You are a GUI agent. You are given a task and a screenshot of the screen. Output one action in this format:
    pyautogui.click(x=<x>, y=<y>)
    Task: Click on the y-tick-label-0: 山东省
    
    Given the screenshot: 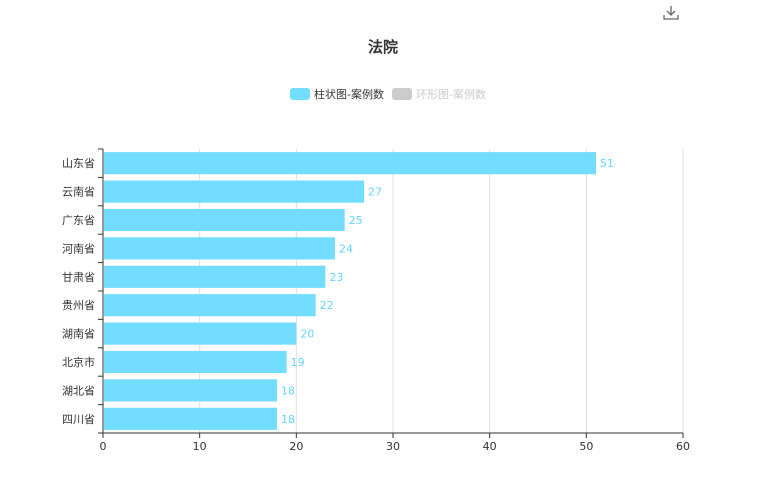 What is the action you would take?
    pyautogui.click(x=78, y=163)
    